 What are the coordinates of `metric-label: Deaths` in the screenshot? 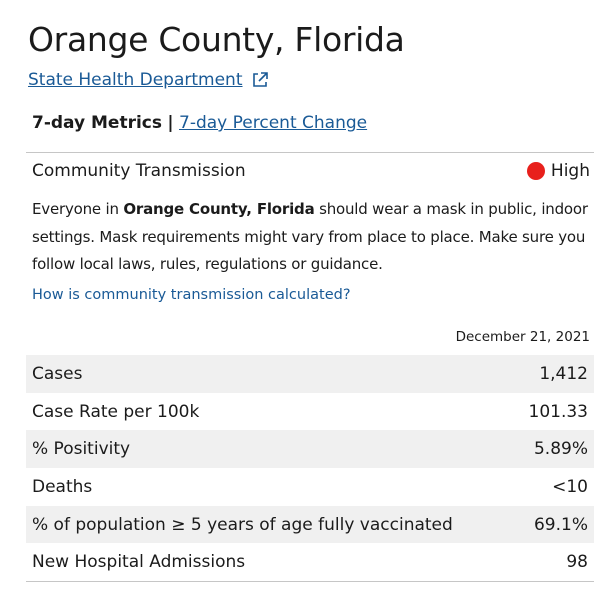 It's located at (62, 486).